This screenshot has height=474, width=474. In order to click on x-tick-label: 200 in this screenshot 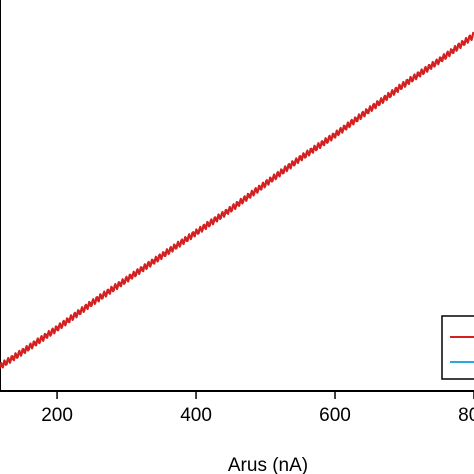, I will do `click(57, 415)`.